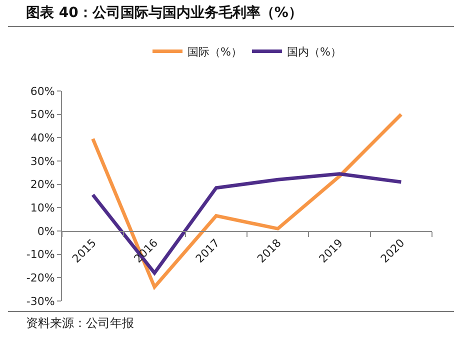  Describe the element at coordinates (42, 208) in the screenshot. I see `y-tick-label: 10%` at that location.